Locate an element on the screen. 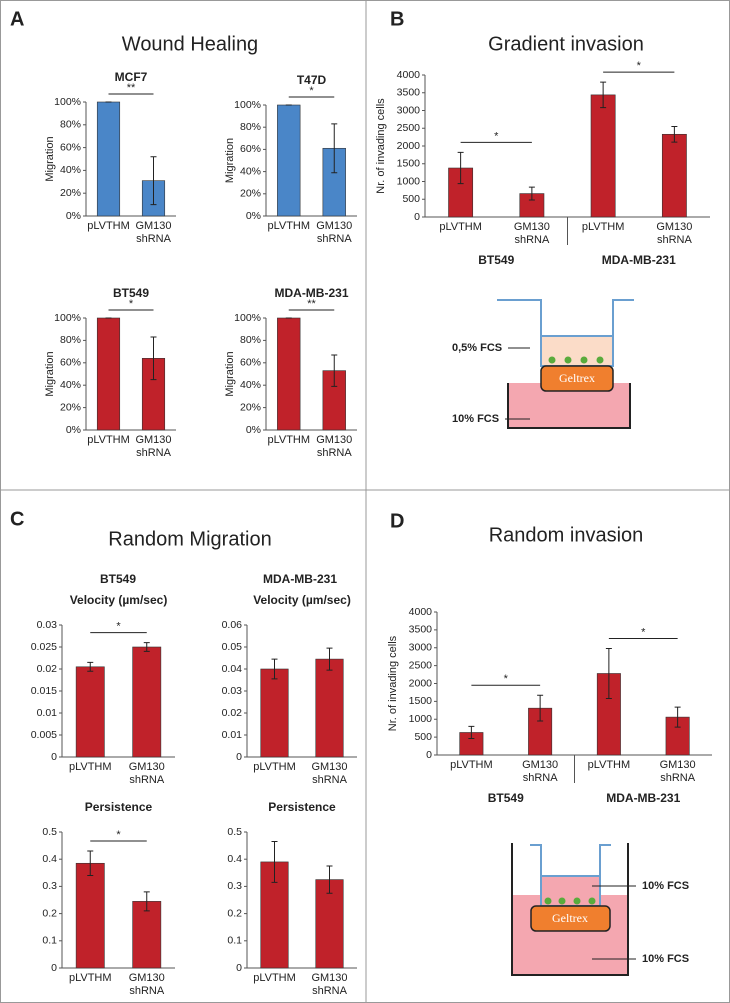  diagram: Geltrex 0,5% FCS 10% FCS is located at coordinates (543, 364).